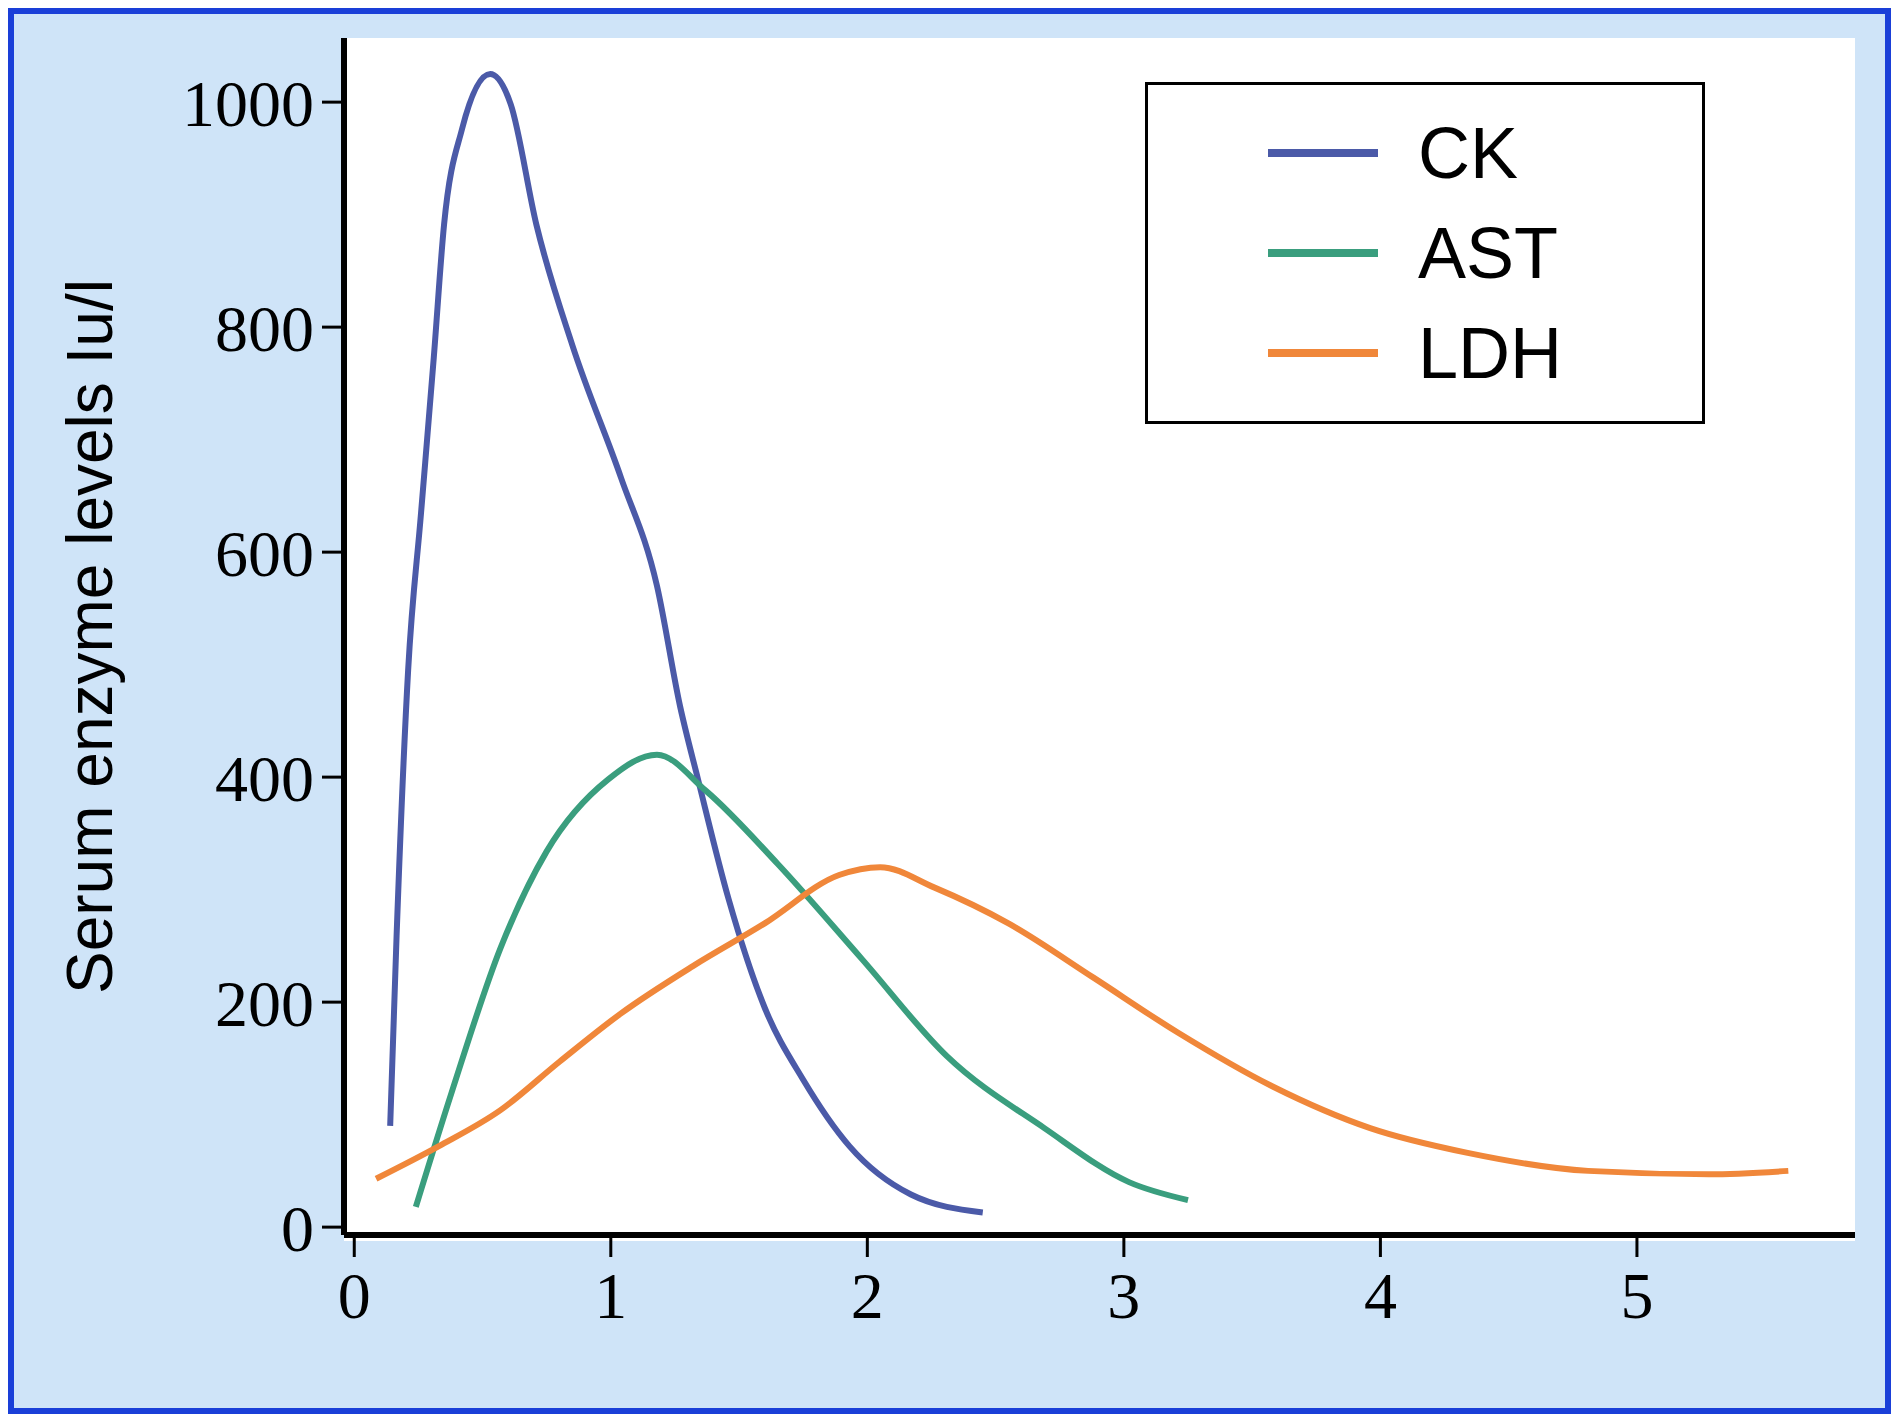  What do you see at coordinates (264, 778) in the screenshot?
I see `y-tick-label: 400` at bounding box center [264, 778].